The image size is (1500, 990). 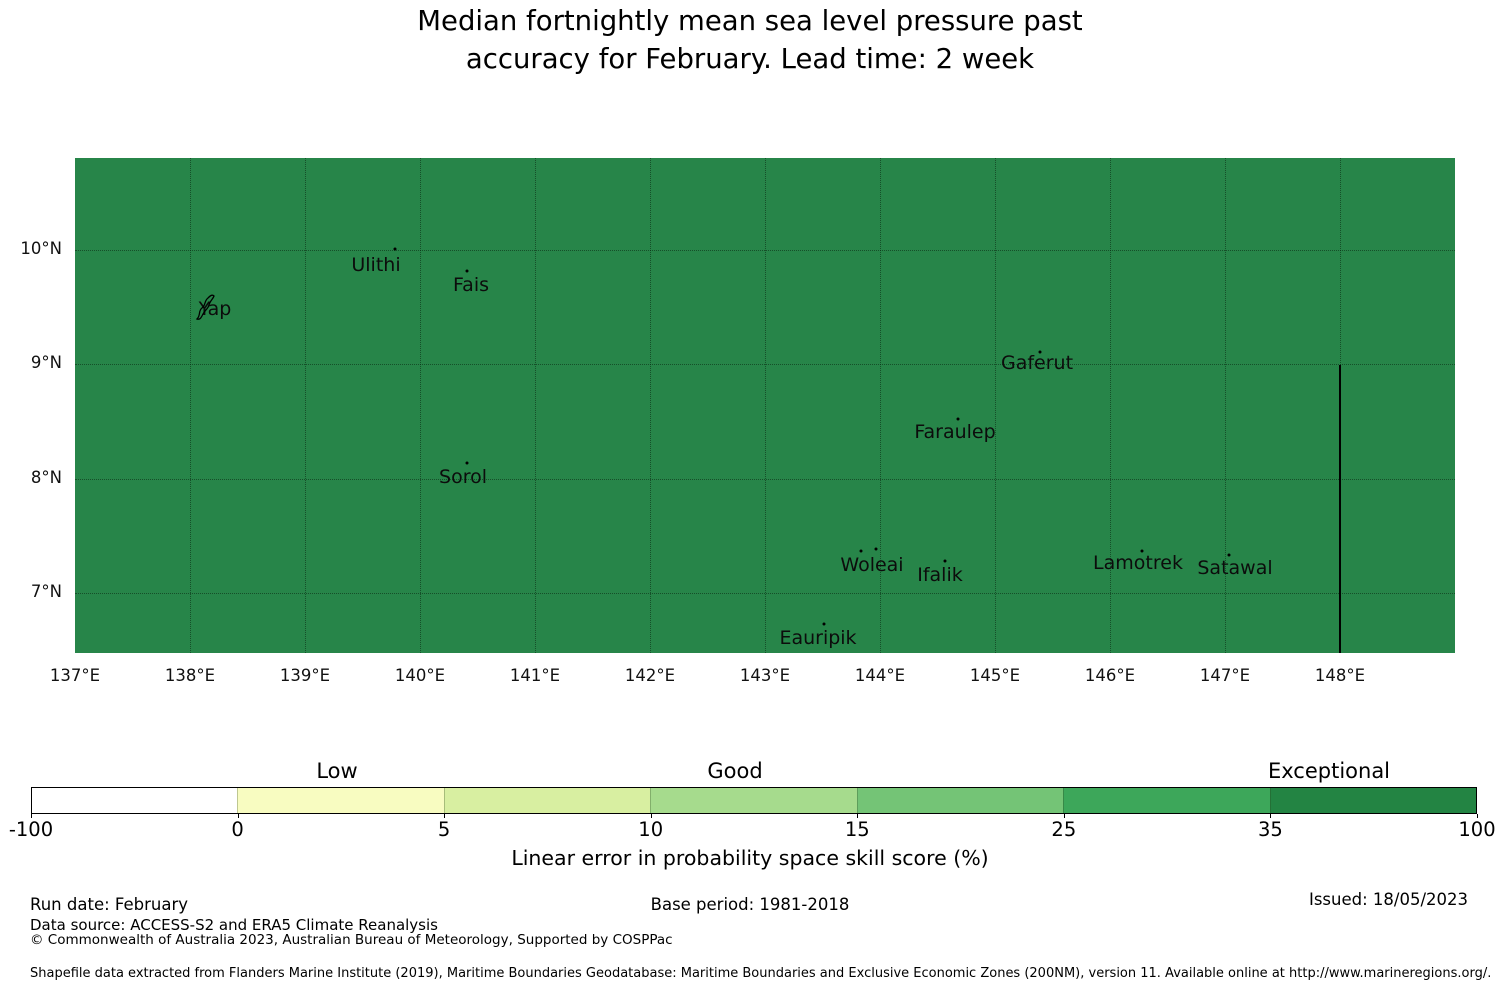 I want to click on x-axis-tick-label: 141°E, so click(x=535, y=675).